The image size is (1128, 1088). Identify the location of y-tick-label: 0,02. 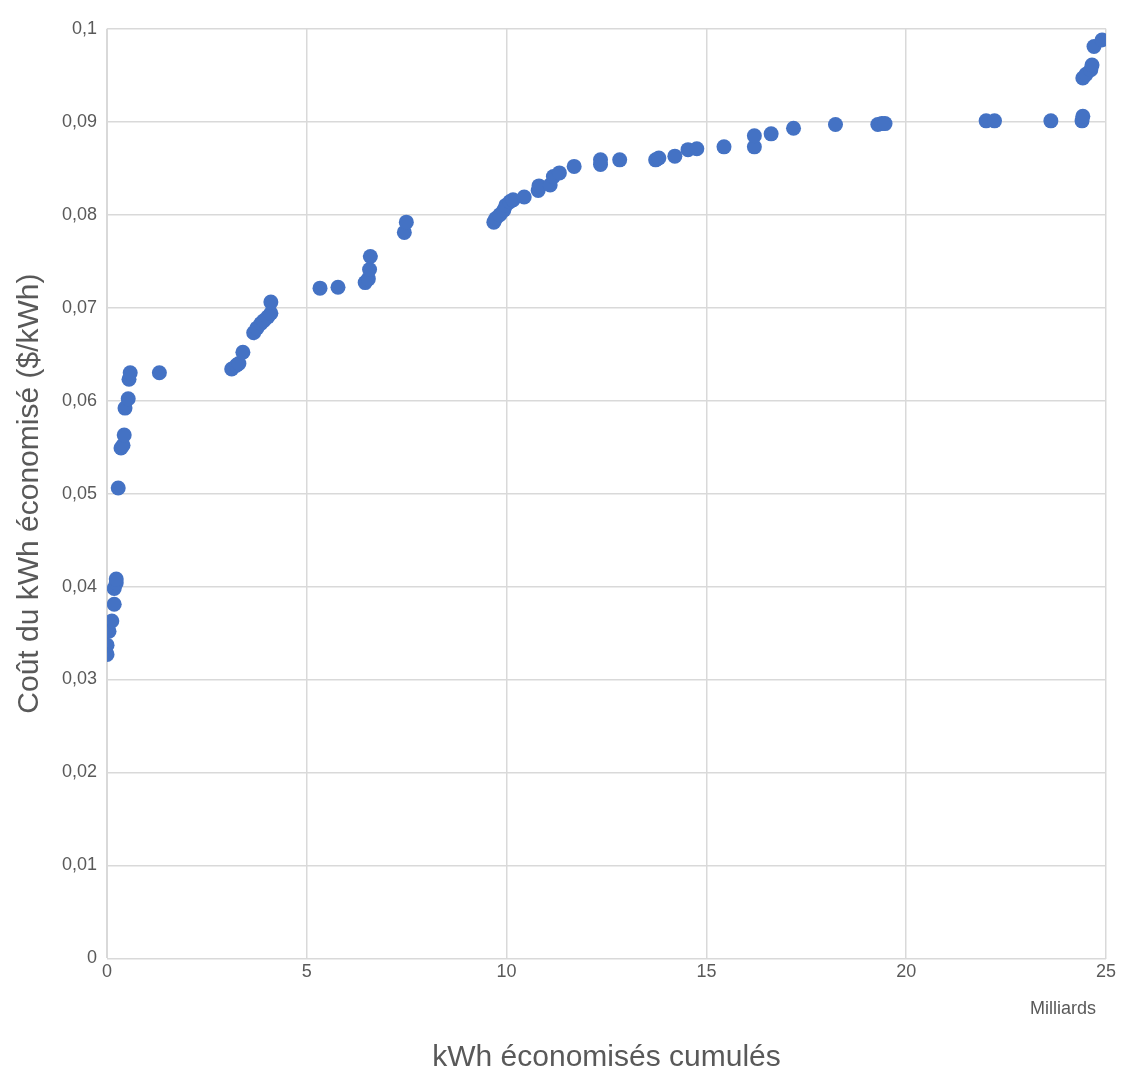
(79, 771).